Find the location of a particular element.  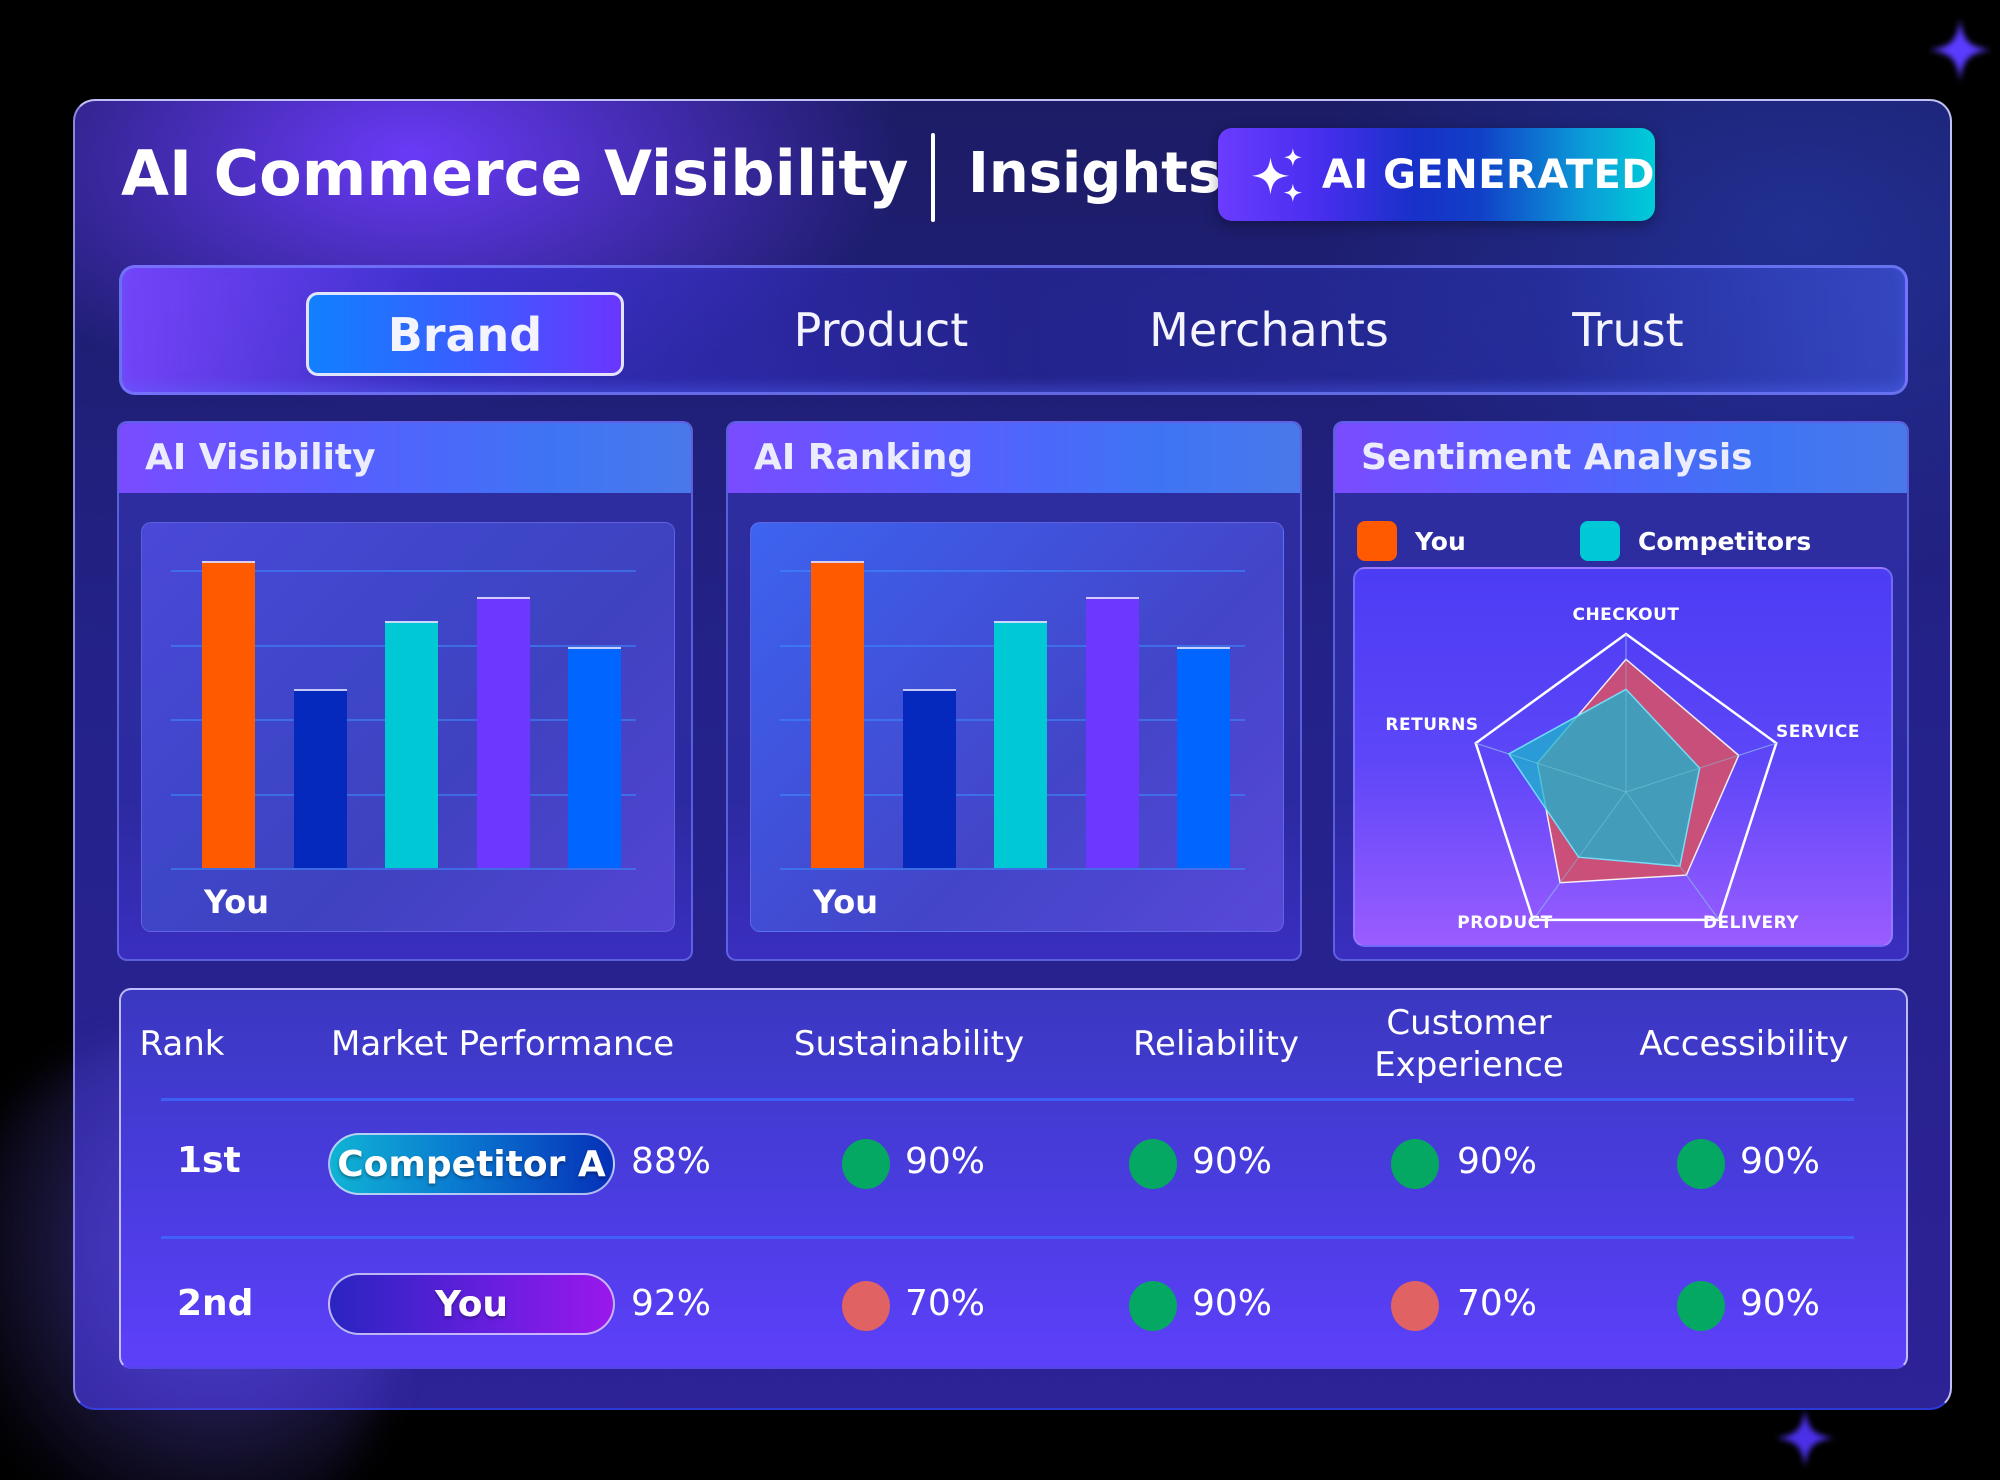

column-header-rank: Rank is located at coordinates (182, 1044).